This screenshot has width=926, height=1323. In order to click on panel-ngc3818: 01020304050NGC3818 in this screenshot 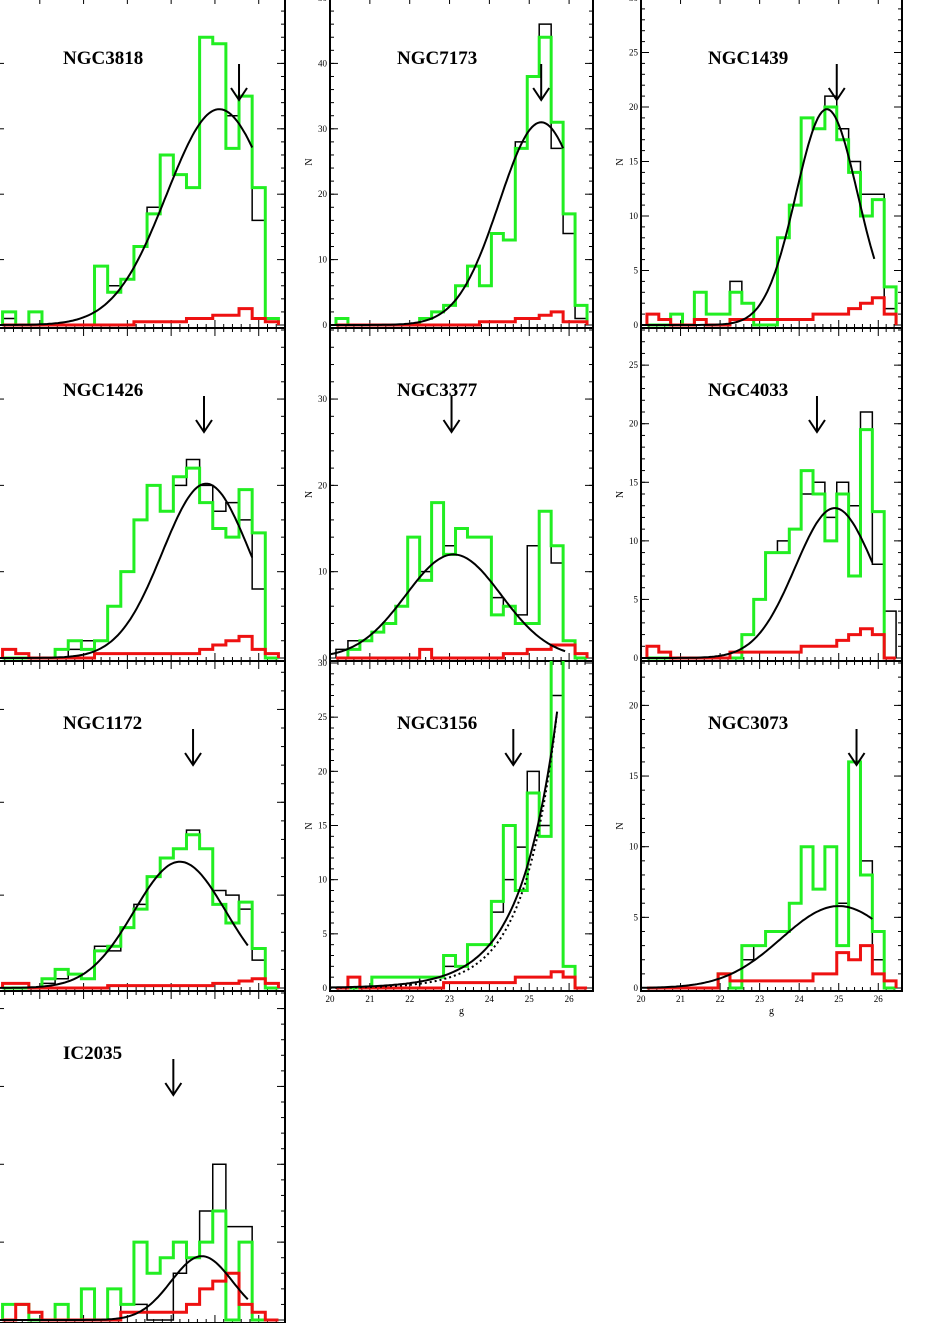, I will do `click(143, 164)`.